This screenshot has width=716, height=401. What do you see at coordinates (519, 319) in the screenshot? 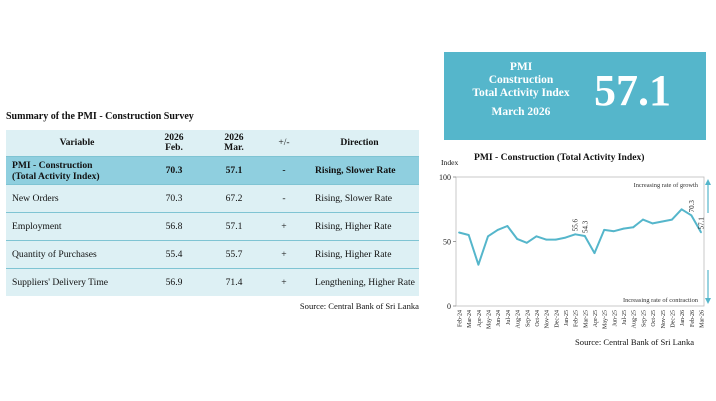
I see `x-tick-label: Aug-24` at bounding box center [519, 319].